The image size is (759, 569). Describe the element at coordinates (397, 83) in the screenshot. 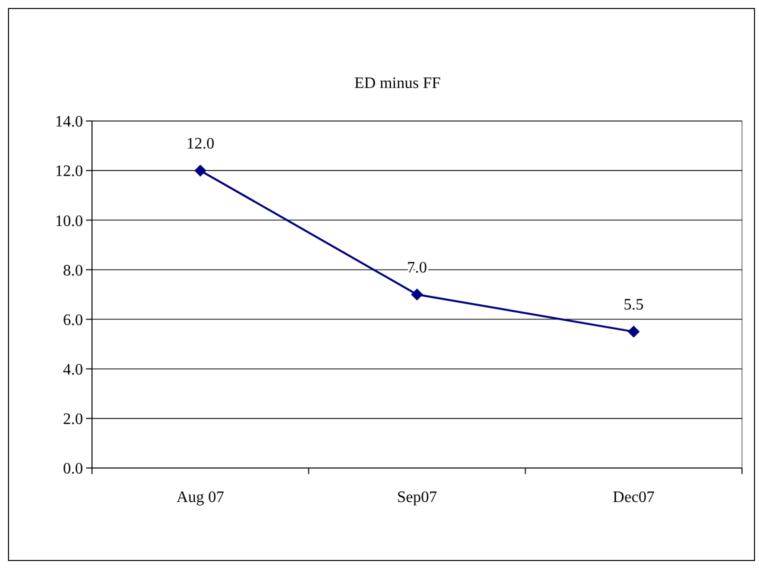

I see `chart-title: ED minus FF` at that location.